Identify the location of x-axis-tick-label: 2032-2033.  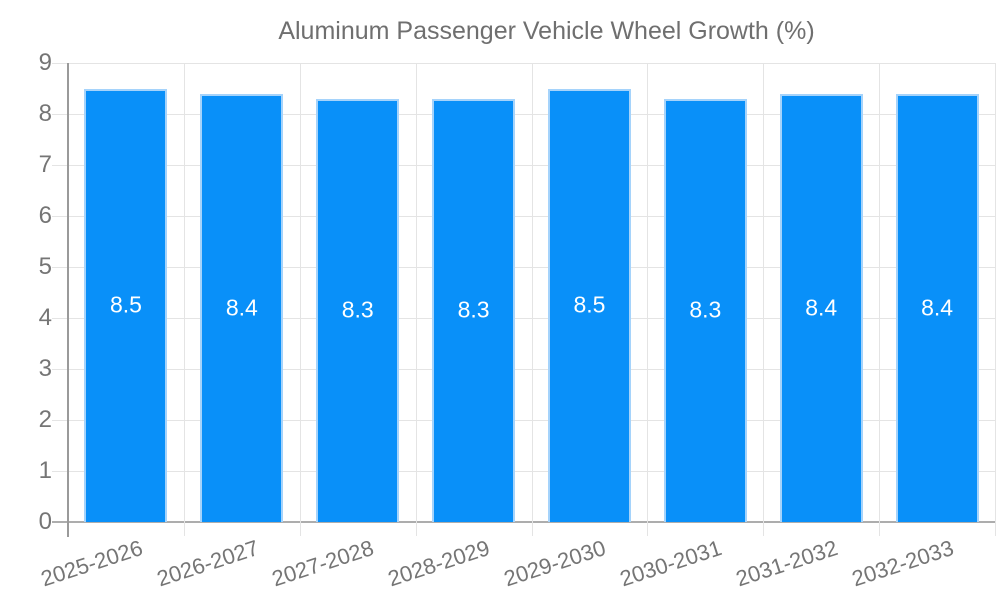
(902, 563).